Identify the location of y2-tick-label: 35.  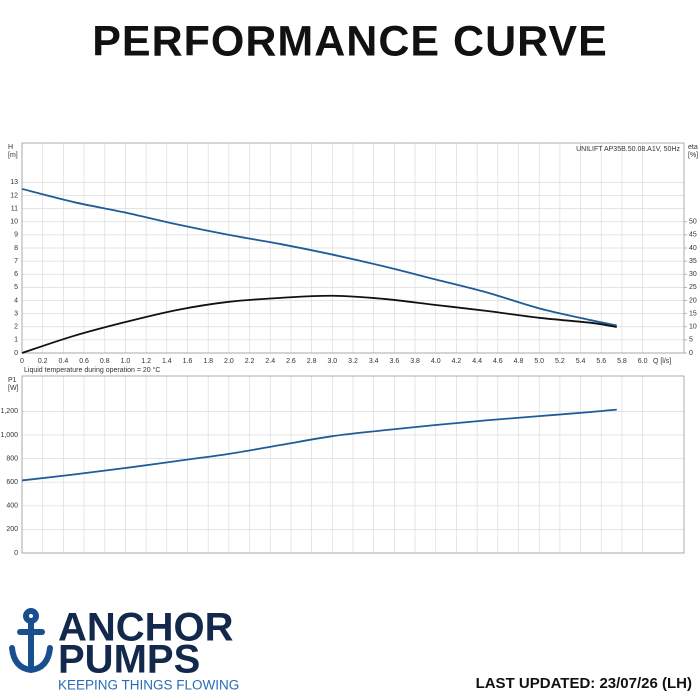
(693, 261).